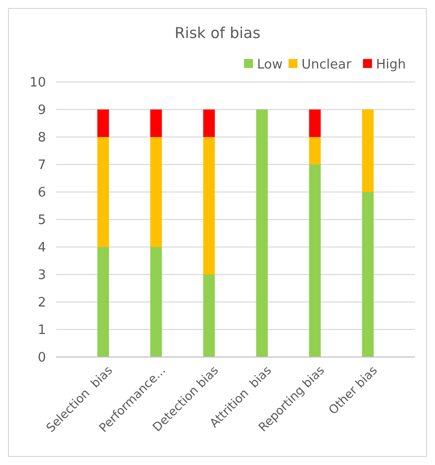  Describe the element at coordinates (42, 330) in the screenshot. I see `y-tick-label: 1` at that location.